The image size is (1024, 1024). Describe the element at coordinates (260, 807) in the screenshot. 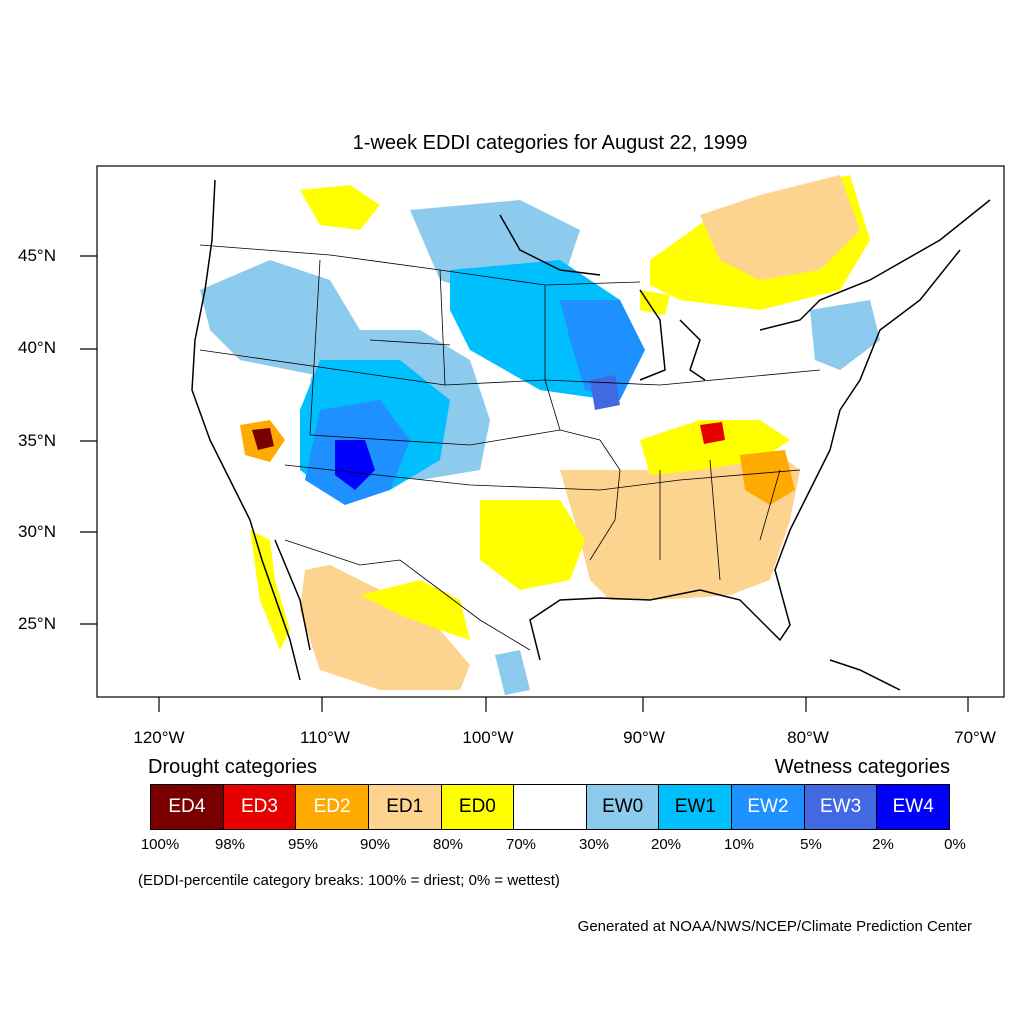

I see `legend-swatch-ed3: ED3` at that location.